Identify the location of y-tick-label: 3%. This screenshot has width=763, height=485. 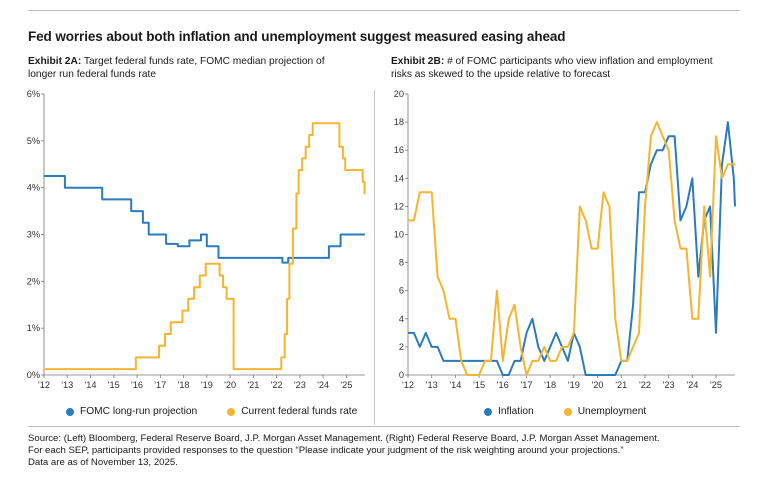
(33, 235).